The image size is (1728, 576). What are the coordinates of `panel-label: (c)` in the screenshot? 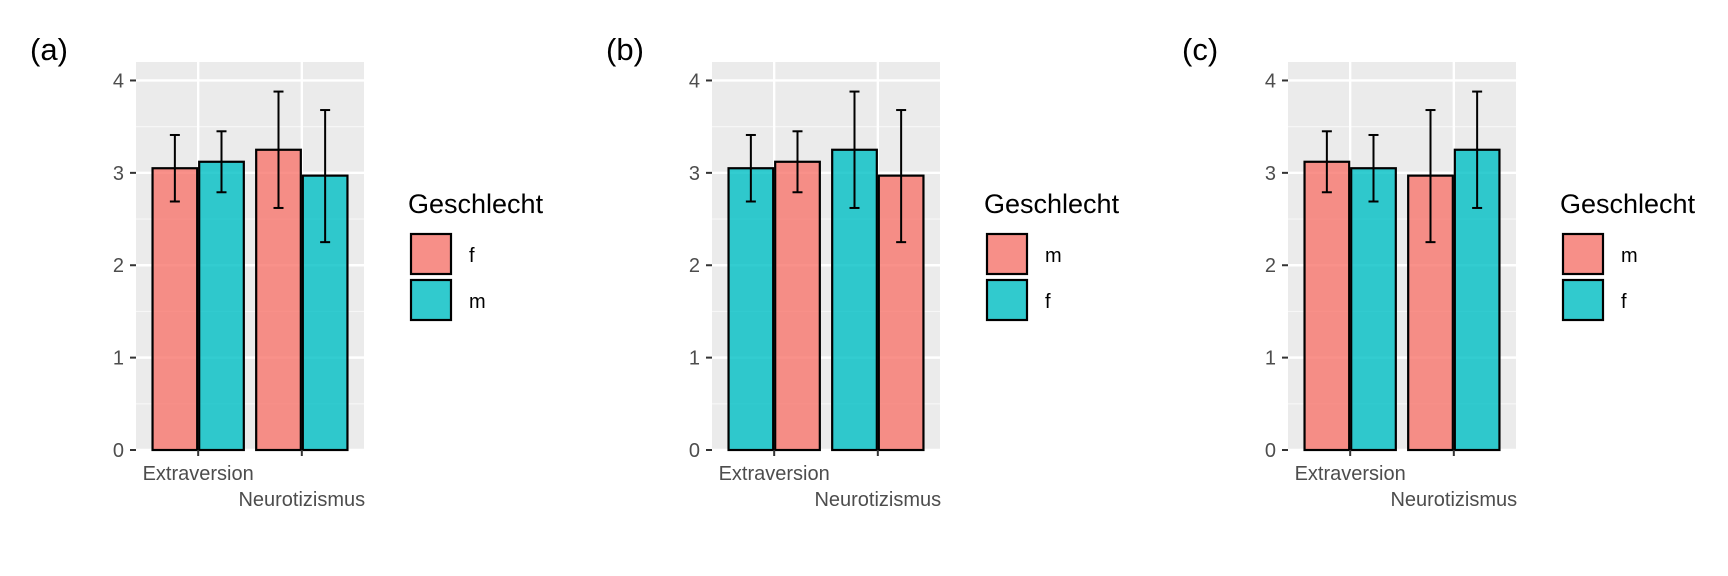 It's located at (1200, 49).